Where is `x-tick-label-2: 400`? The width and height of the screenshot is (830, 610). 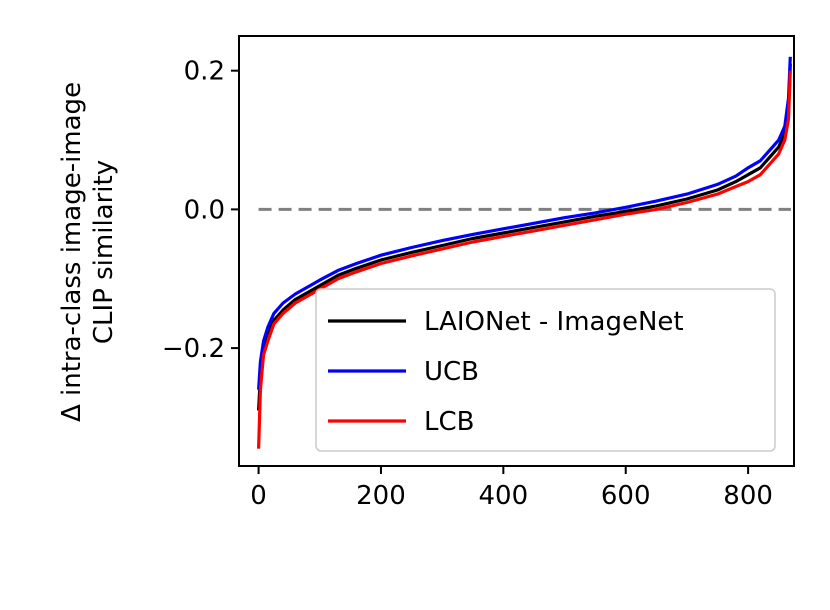
x-tick-label-2: 400 is located at coordinates (504, 496).